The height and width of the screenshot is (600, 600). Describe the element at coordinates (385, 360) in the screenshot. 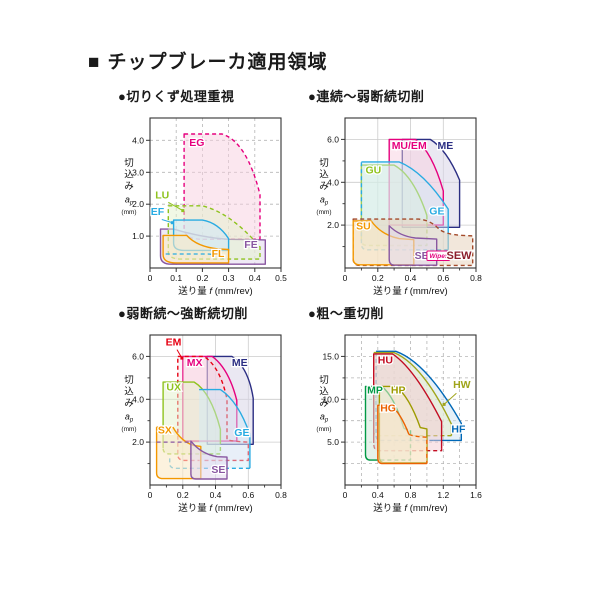

I see `svg-text: HU` at that location.